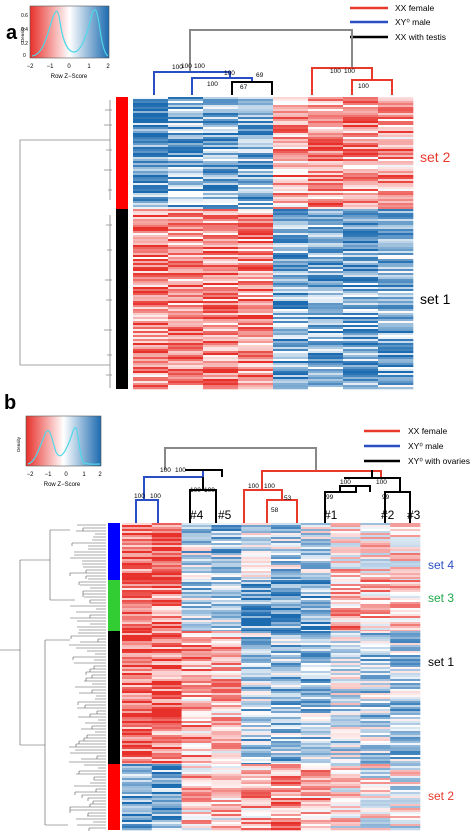 The height and width of the screenshot is (832, 474). Describe the element at coordinates (275, 510) in the screenshot. I see `bootstrap-value: 58` at that location.